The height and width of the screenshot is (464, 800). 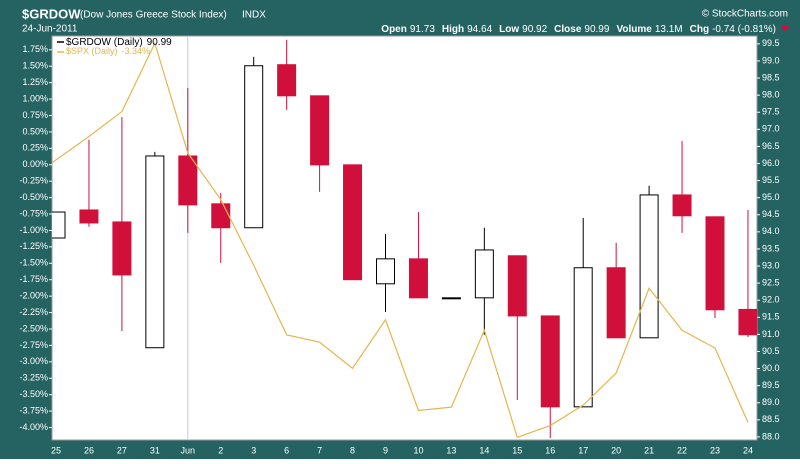 What do you see at coordinates (484, 450) in the screenshot?
I see `x-tick-label: 14` at bounding box center [484, 450].